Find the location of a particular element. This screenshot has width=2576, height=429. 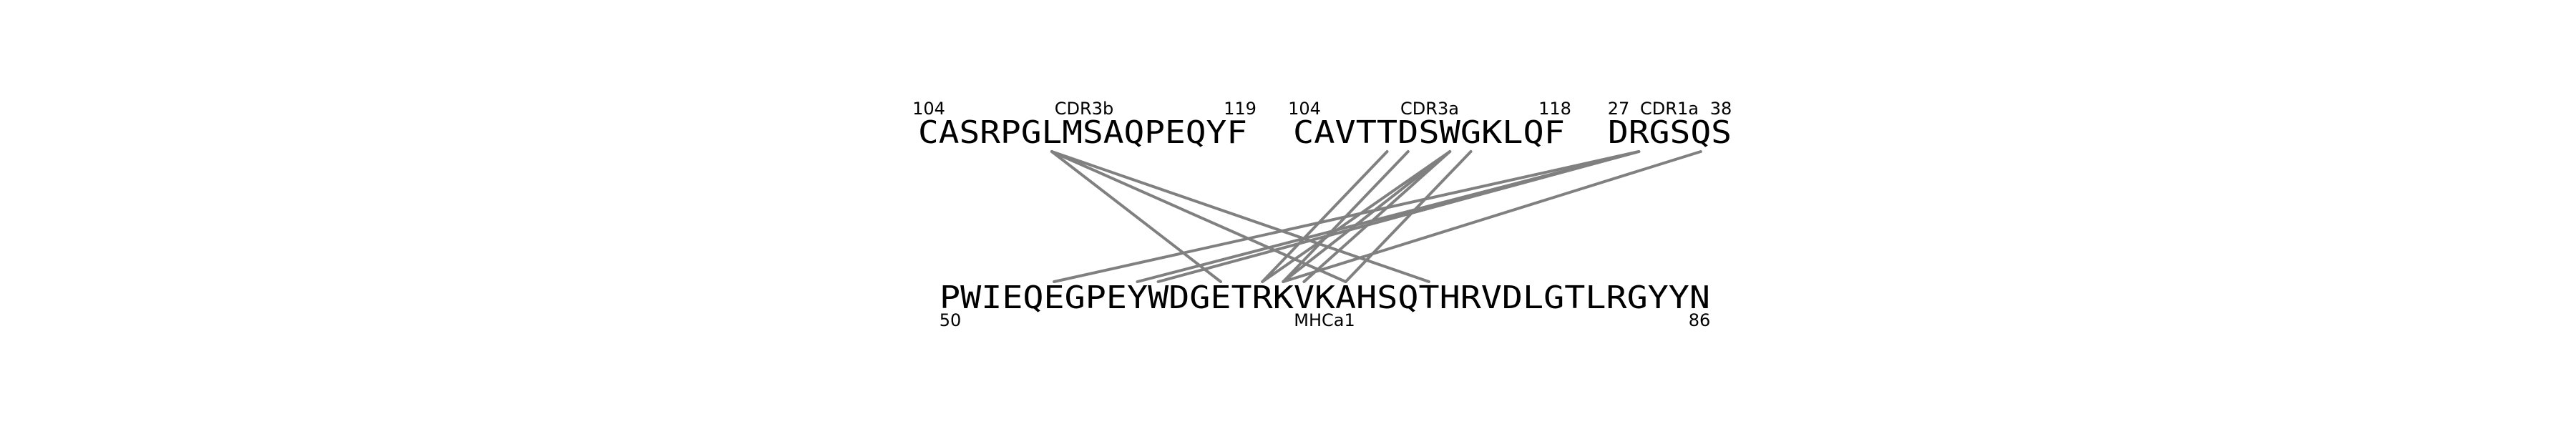

cdr1a-start-number: 27 is located at coordinates (1619, 109).